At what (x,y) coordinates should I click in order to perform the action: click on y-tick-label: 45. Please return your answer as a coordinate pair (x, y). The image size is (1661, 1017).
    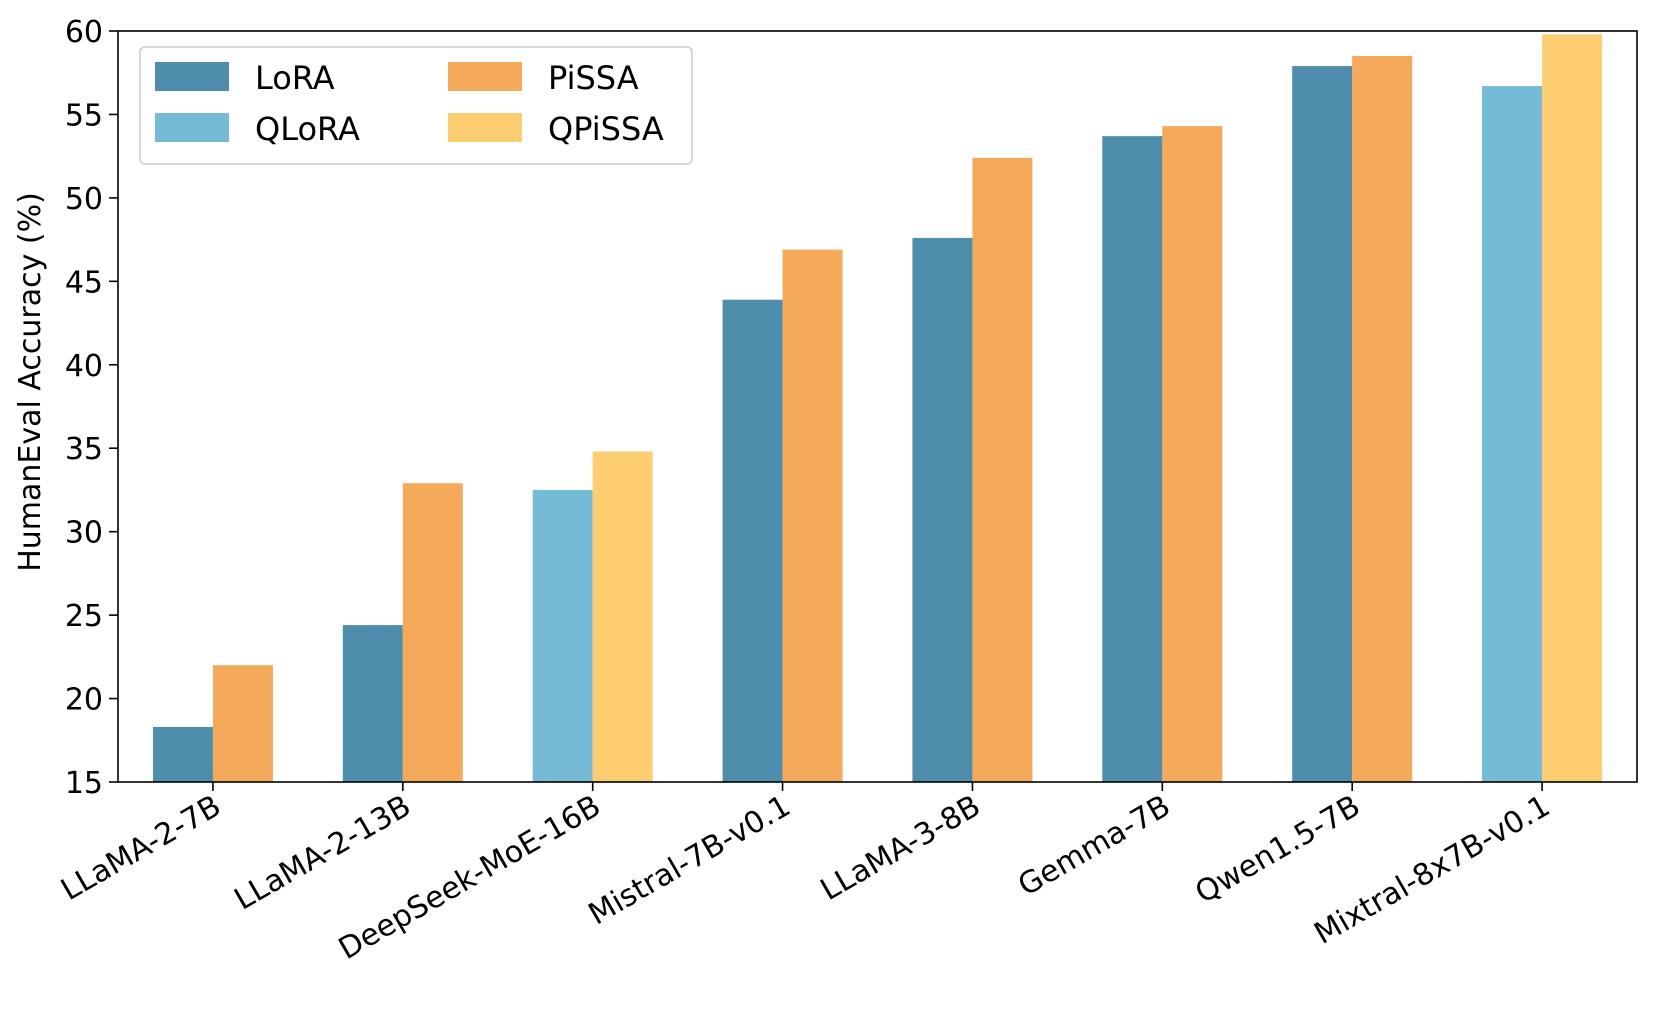
    Looking at the image, I should click on (84, 282).